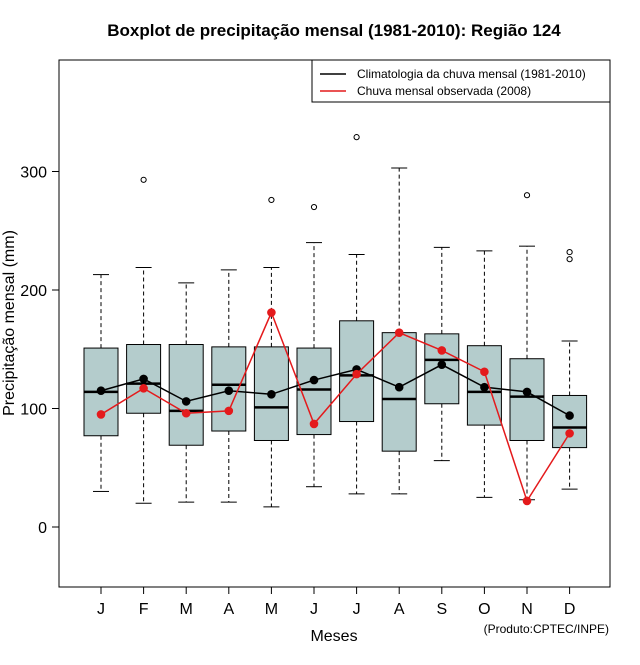  Describe the element at coordinates (546, 629) in the screenshot. I see `credit-text: (Produto:CPTEC/INPE)` at that location.